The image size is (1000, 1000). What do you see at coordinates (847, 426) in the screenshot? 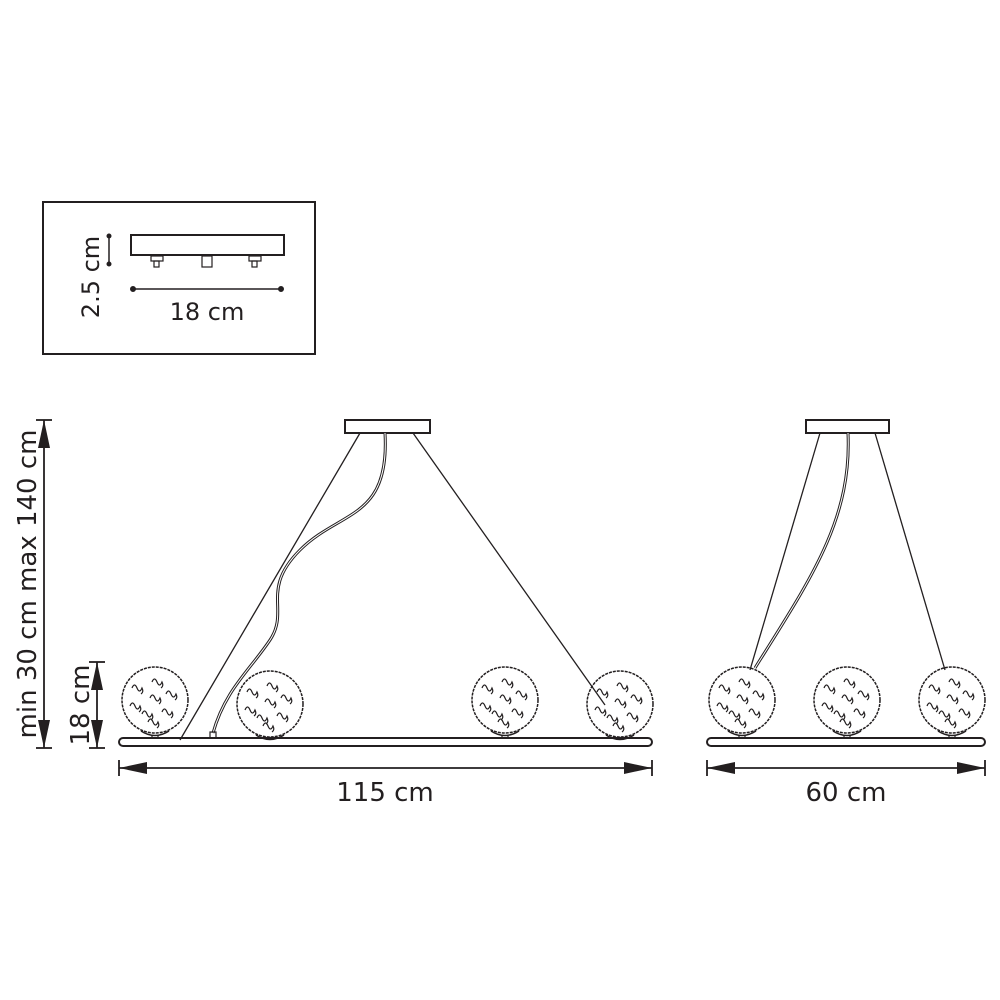
I see `side-canopy` at bounding box center [847, 426].